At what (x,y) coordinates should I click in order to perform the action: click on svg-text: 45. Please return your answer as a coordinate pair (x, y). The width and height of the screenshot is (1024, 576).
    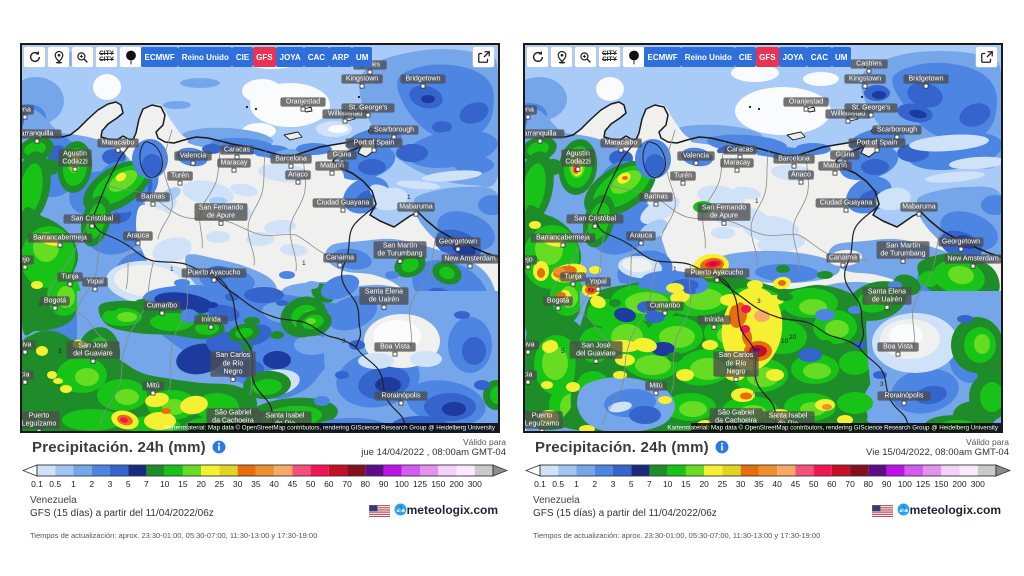
    Looking at the image, I should click on (293, 484).